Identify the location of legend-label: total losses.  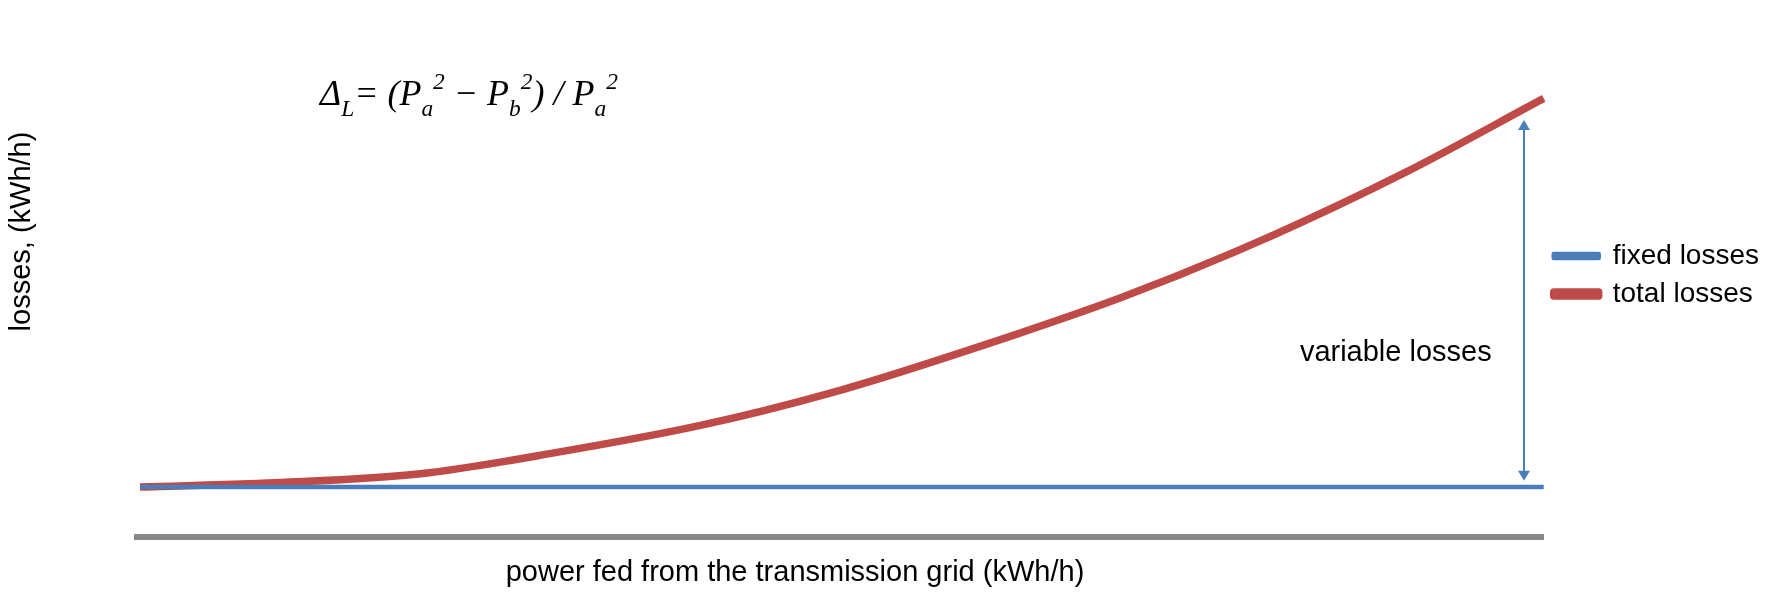
(1682, 292).